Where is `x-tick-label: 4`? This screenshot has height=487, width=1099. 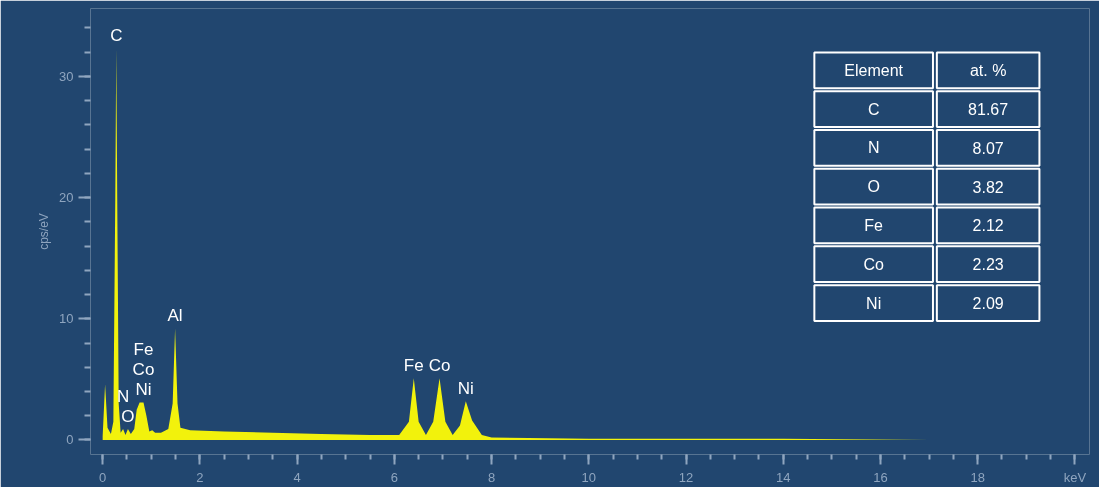
x-tick-label: 4 is located at coordinates (297, 477).